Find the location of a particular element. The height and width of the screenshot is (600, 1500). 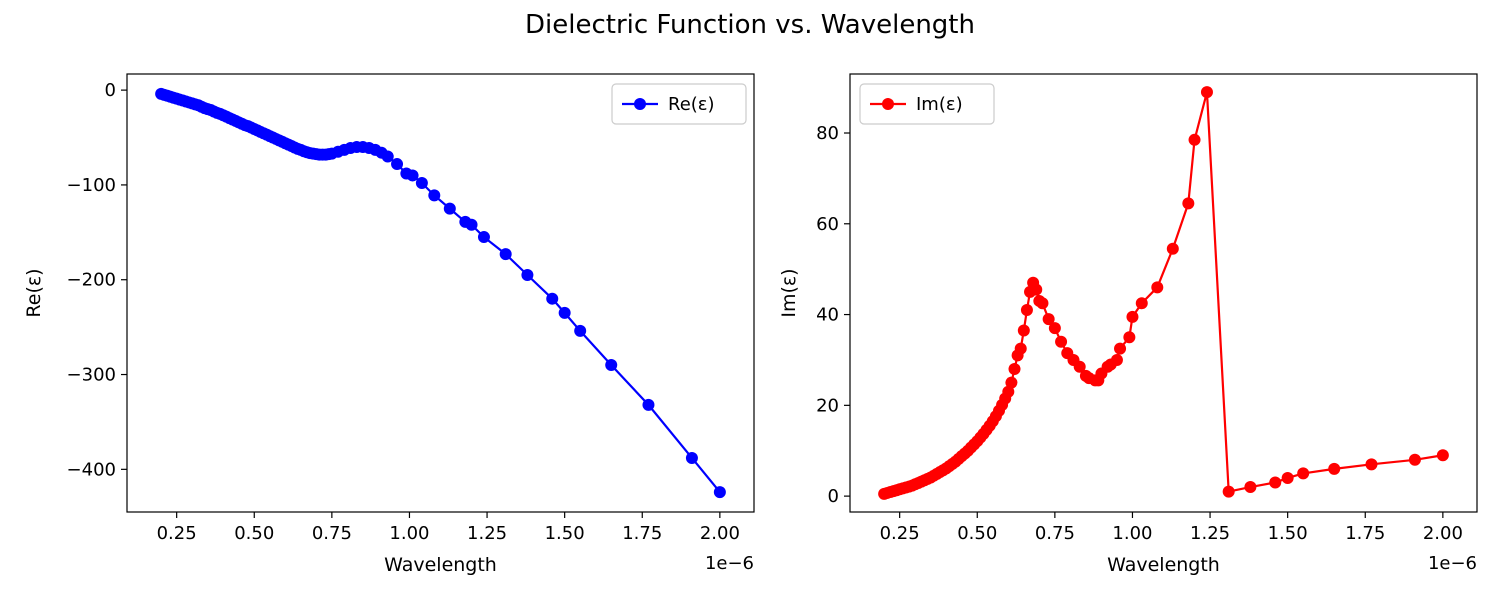

re-x-offset-label: 1e−6 is located at coordinates (729, 563).